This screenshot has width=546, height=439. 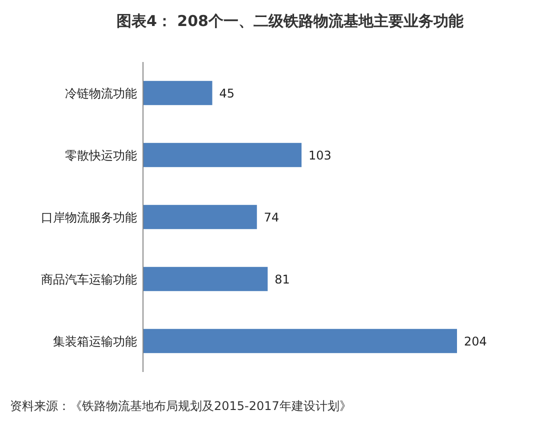 What do you see at coordinates (89, 217) in the screenshot?
I see `y-tick-label: 口岸物流服务功能` at bounding box center [89, 217].